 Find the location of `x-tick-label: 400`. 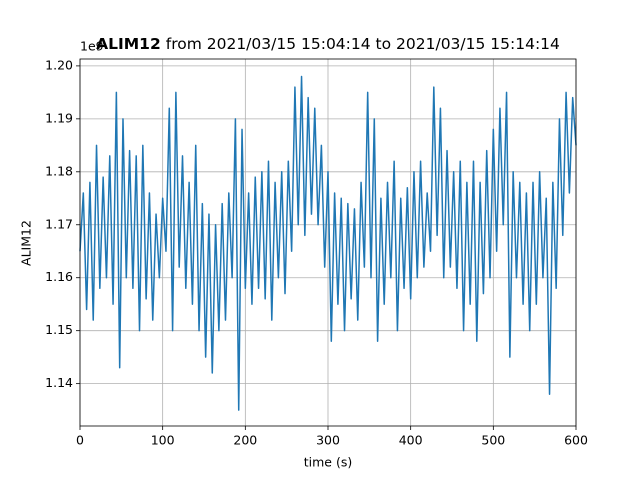

x-tick-label: 400 is located at coordinates (411, 440).